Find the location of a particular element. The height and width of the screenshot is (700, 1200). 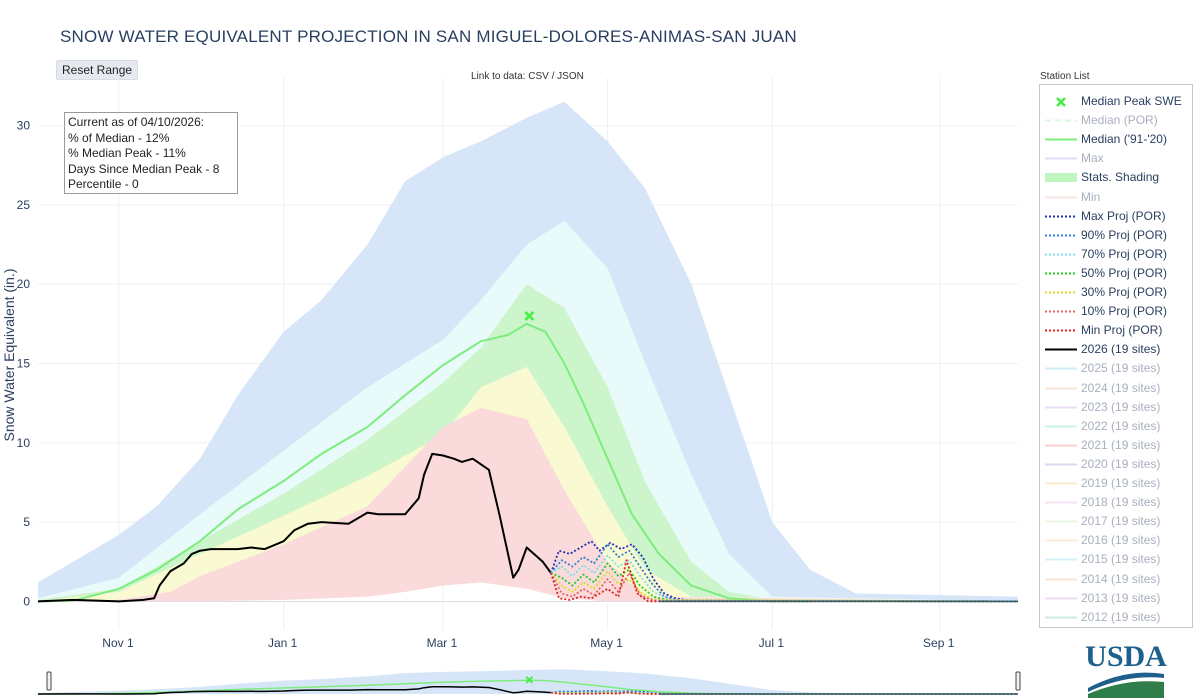

legend-item-2012-19-sites: 2012 (19 sites) is located at coordinates (1116, 617).